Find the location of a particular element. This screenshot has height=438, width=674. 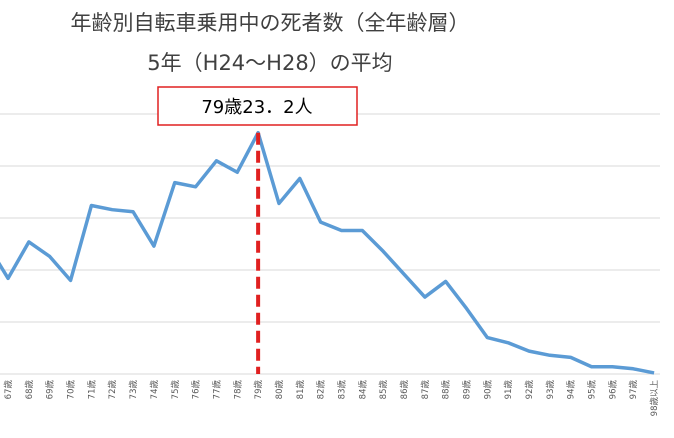

x-tick-label: 98歳以上 is located at coordinates (654, 398).